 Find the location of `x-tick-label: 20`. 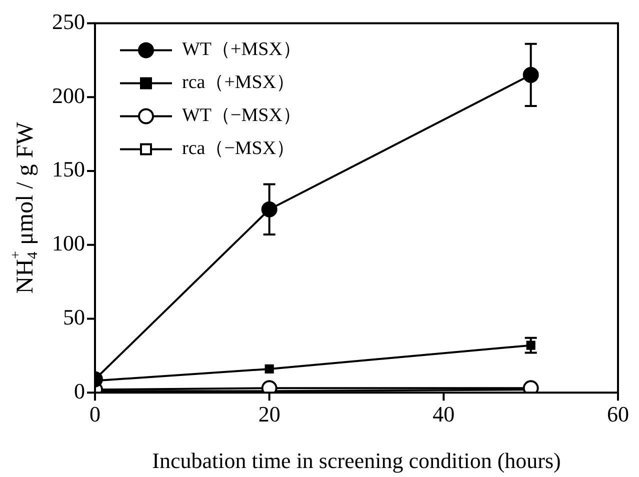

x-tick-label: 20 is located at coordinates (269, 414).